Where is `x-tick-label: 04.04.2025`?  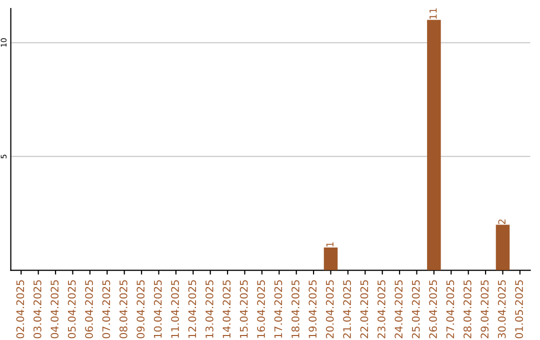
x-tick-label: 04.04.2025 is located at coordinates (54, 309).